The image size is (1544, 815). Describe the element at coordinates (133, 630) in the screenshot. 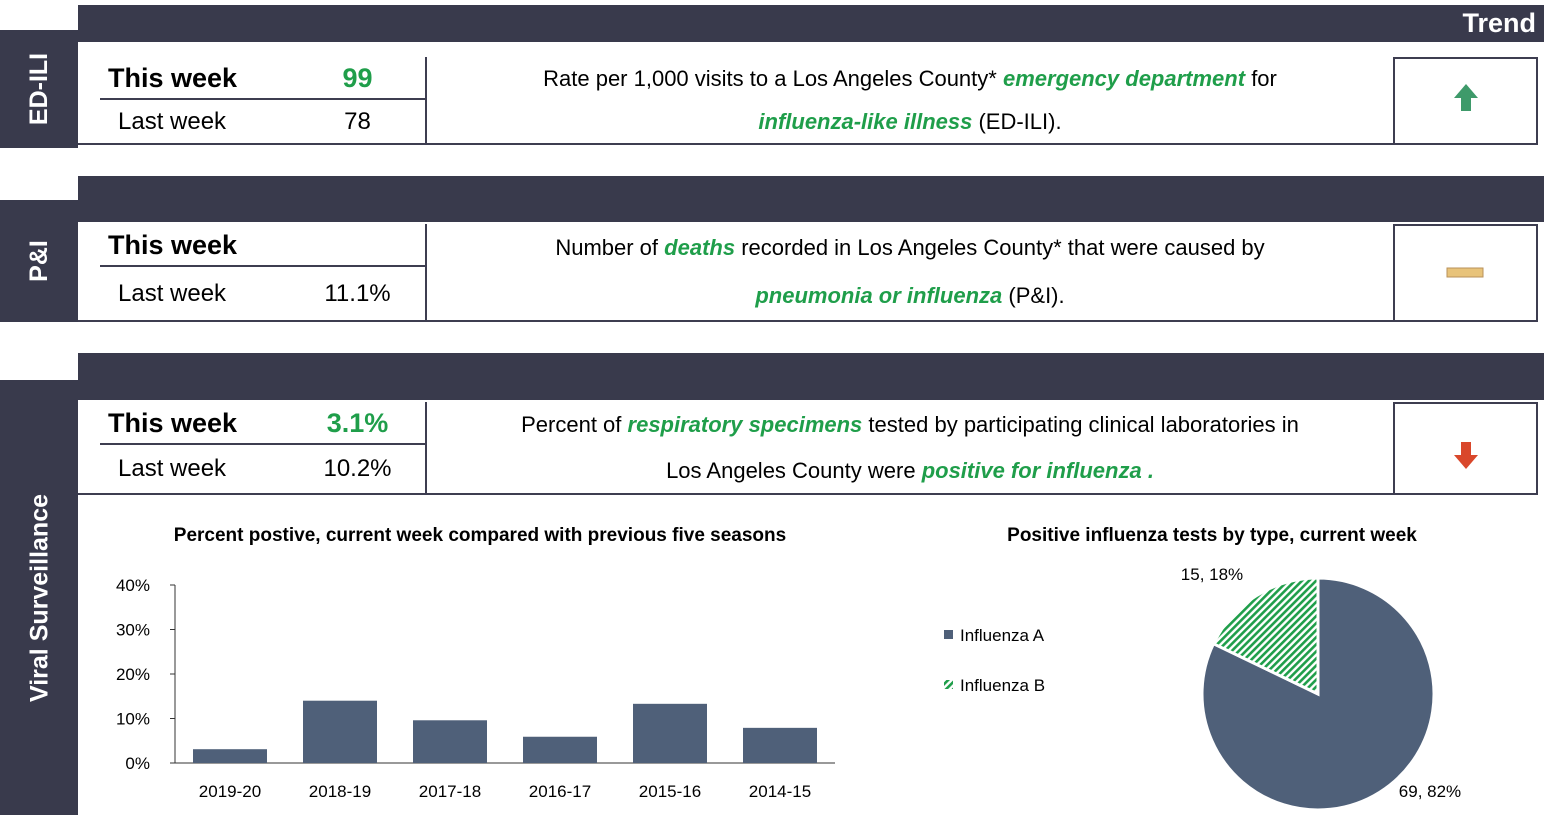

I see `y-tick-label: 30%` at that location.